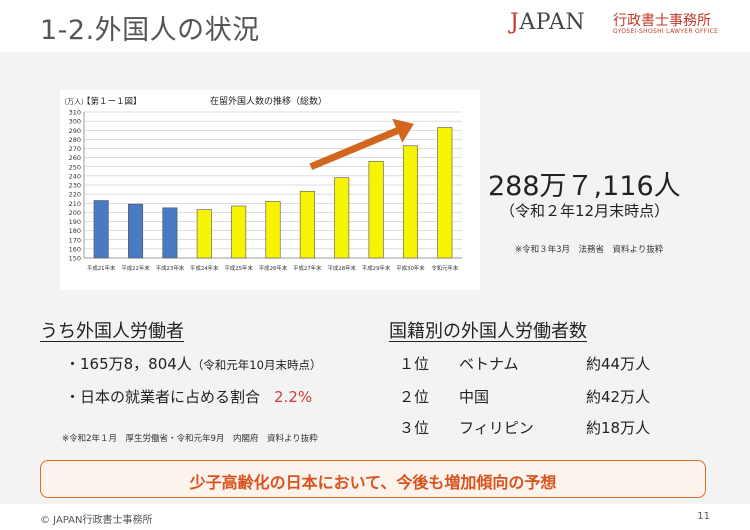  I want to click on x-tick-label: 平成27年末, so click(307, 268).